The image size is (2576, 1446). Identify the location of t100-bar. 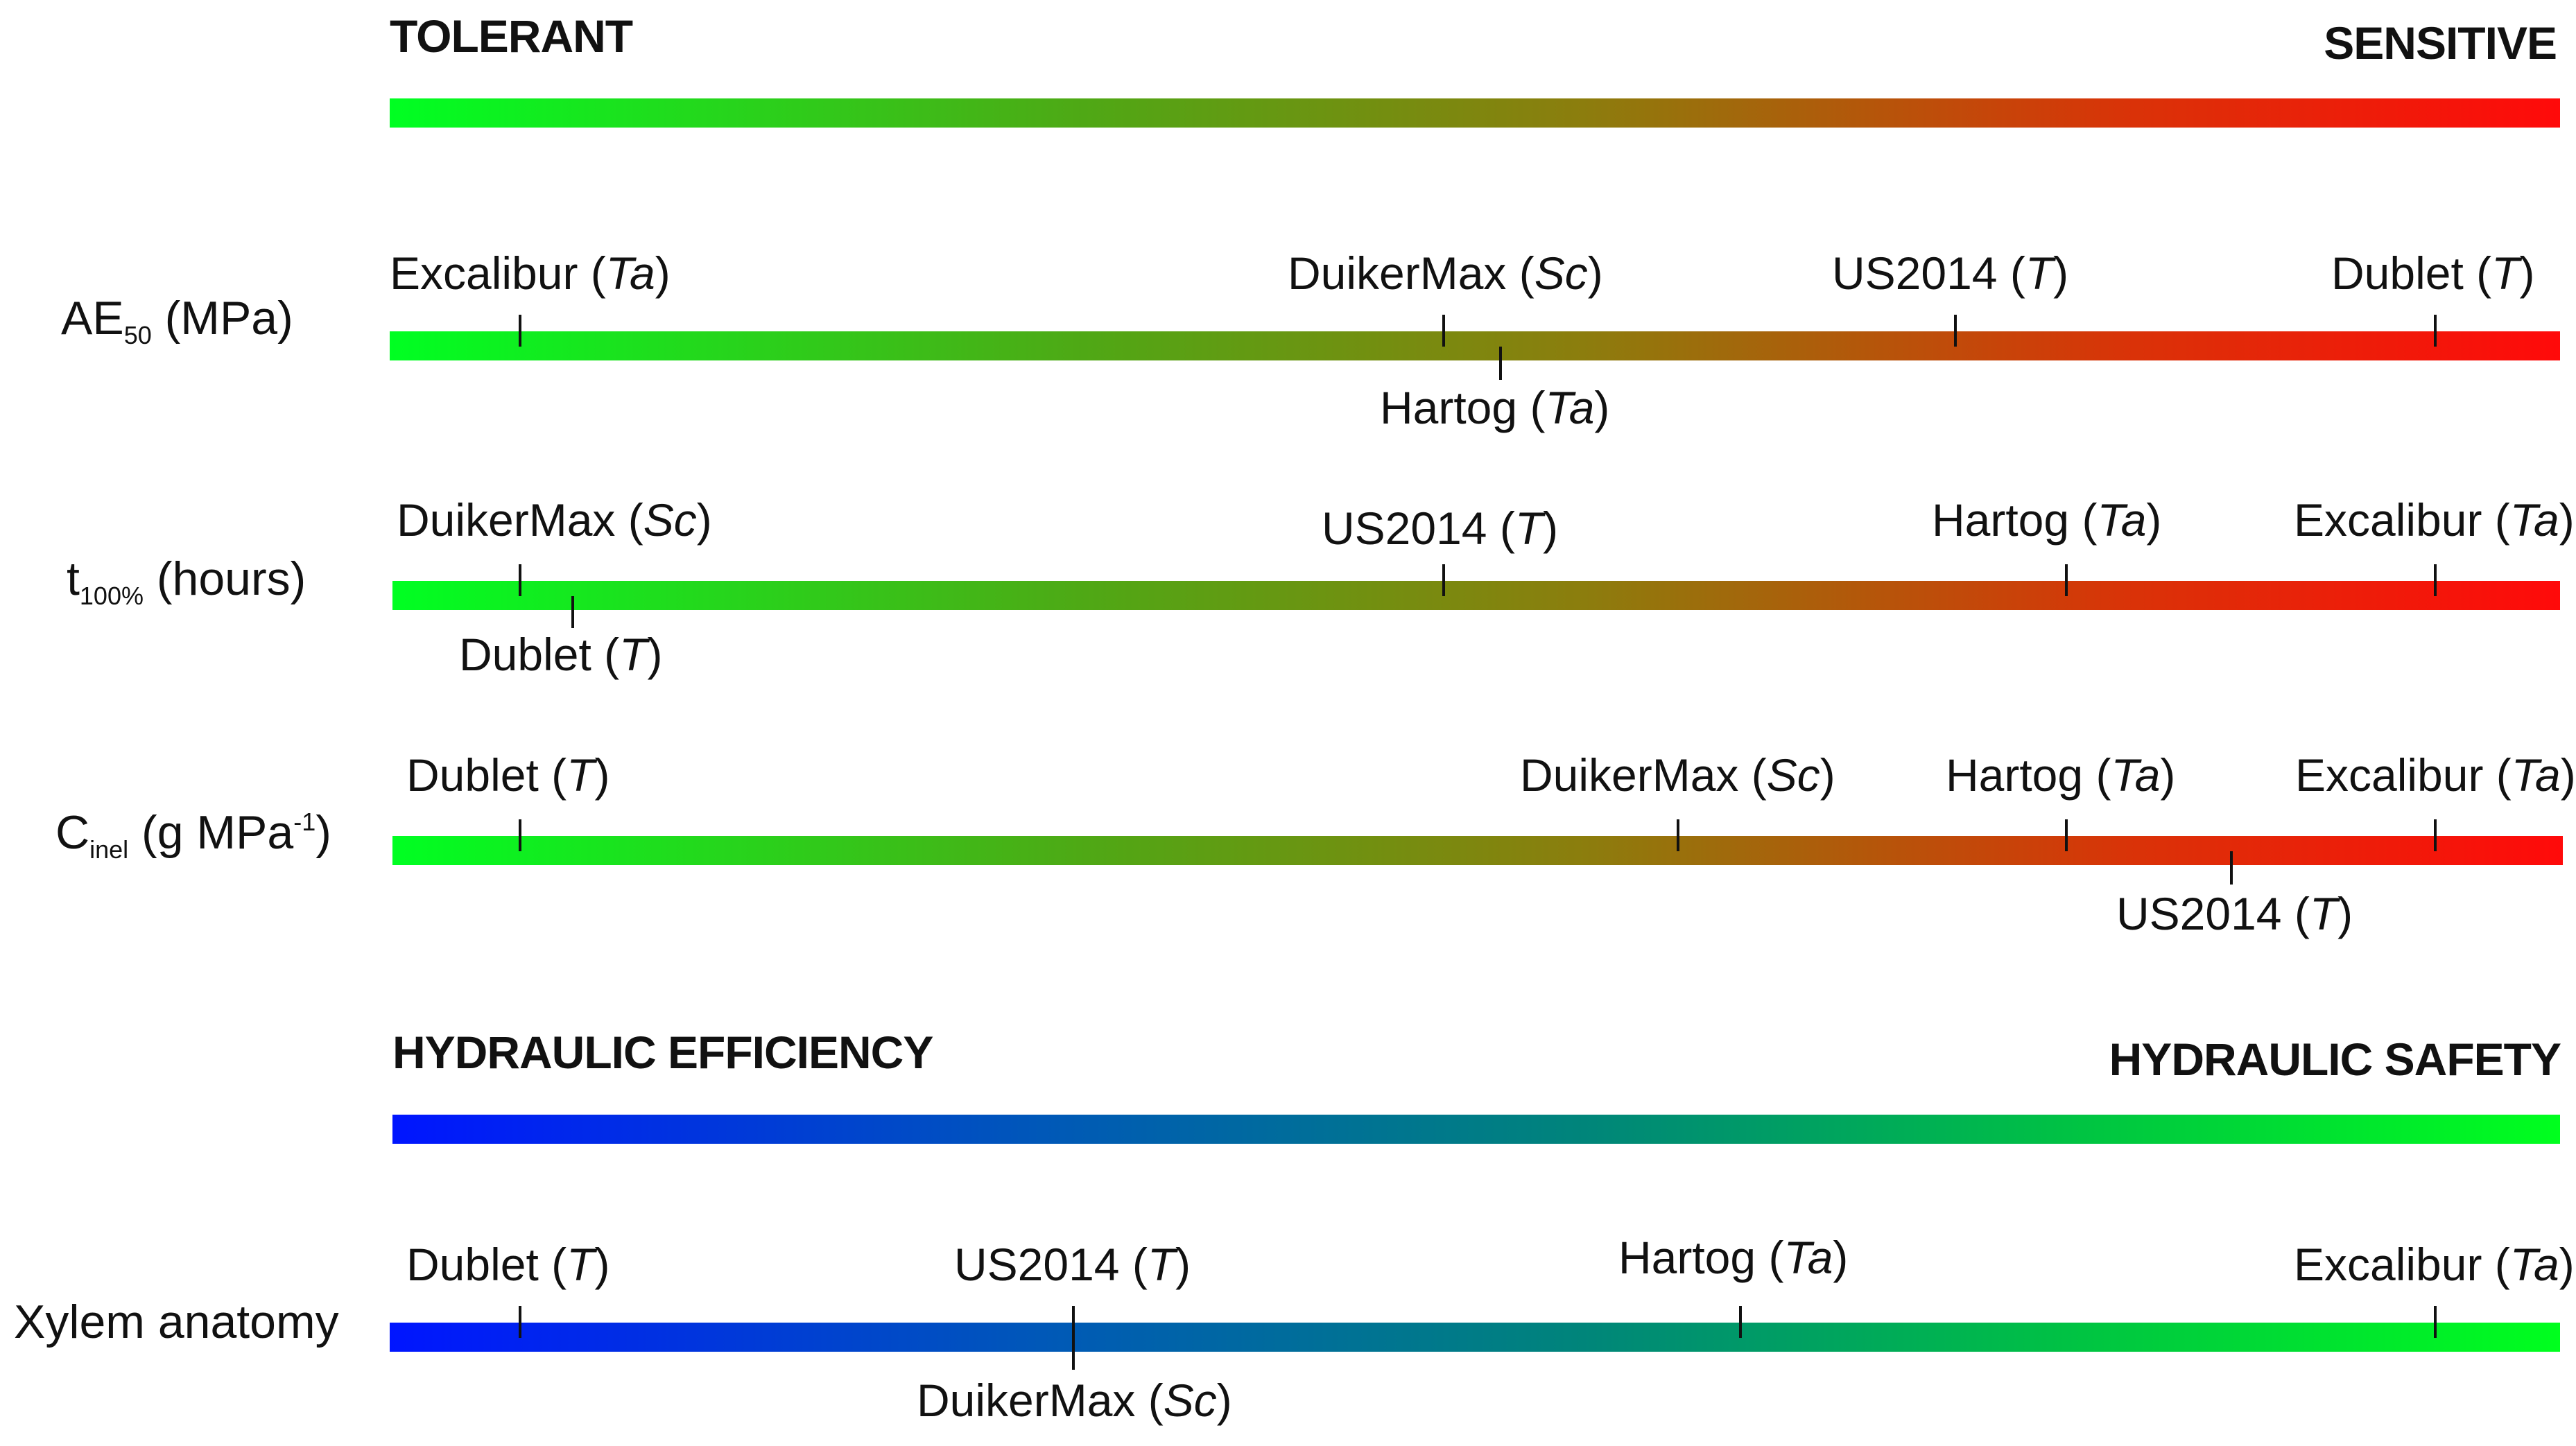
(1476, 595).